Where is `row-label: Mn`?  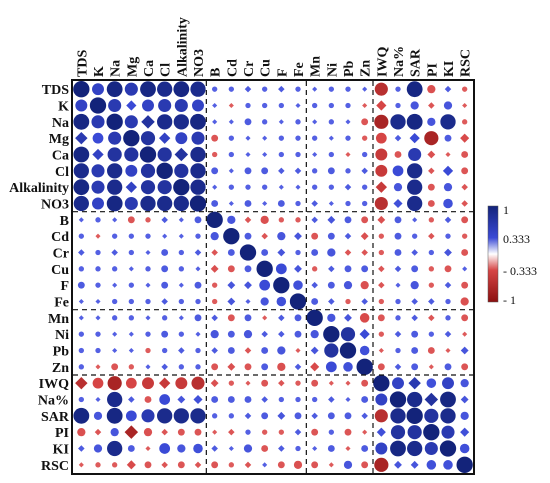
row-label: Mn is located at coordinates (58, 319).